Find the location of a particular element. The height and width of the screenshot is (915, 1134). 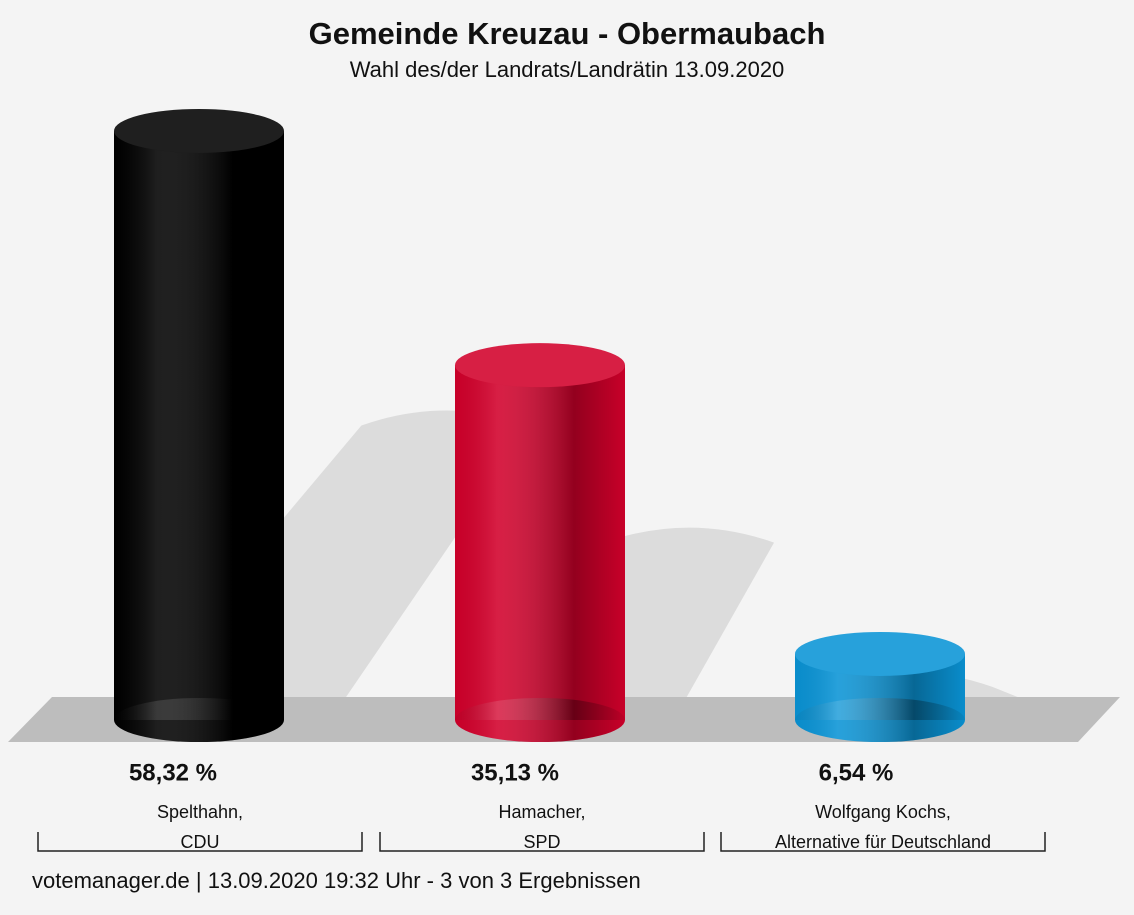

chart-title: Gemeinde Kreuzau - Obermaubach is located at coordinates (567, 33).